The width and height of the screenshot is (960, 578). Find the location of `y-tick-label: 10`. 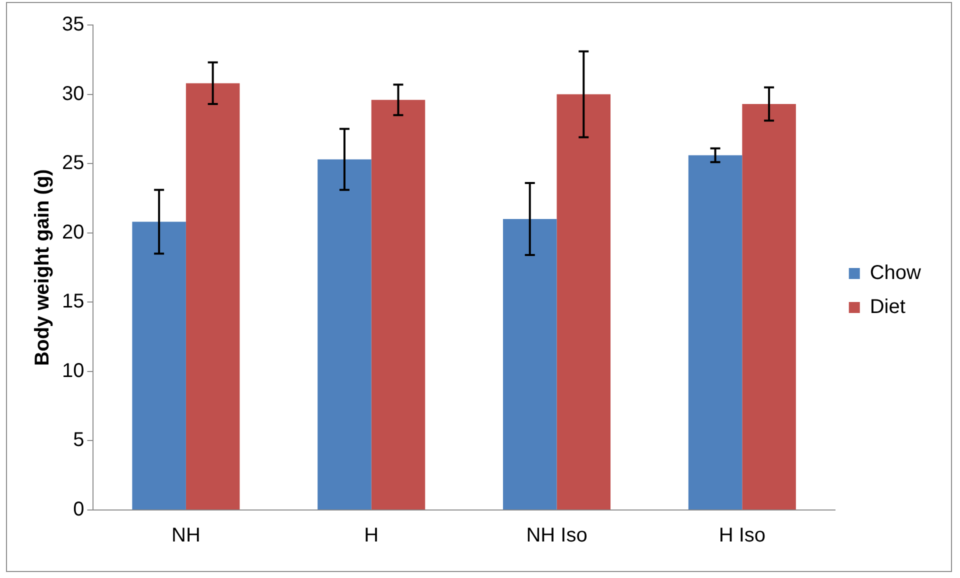

y-tick-label: 10 is located at coordinates (73, 371).